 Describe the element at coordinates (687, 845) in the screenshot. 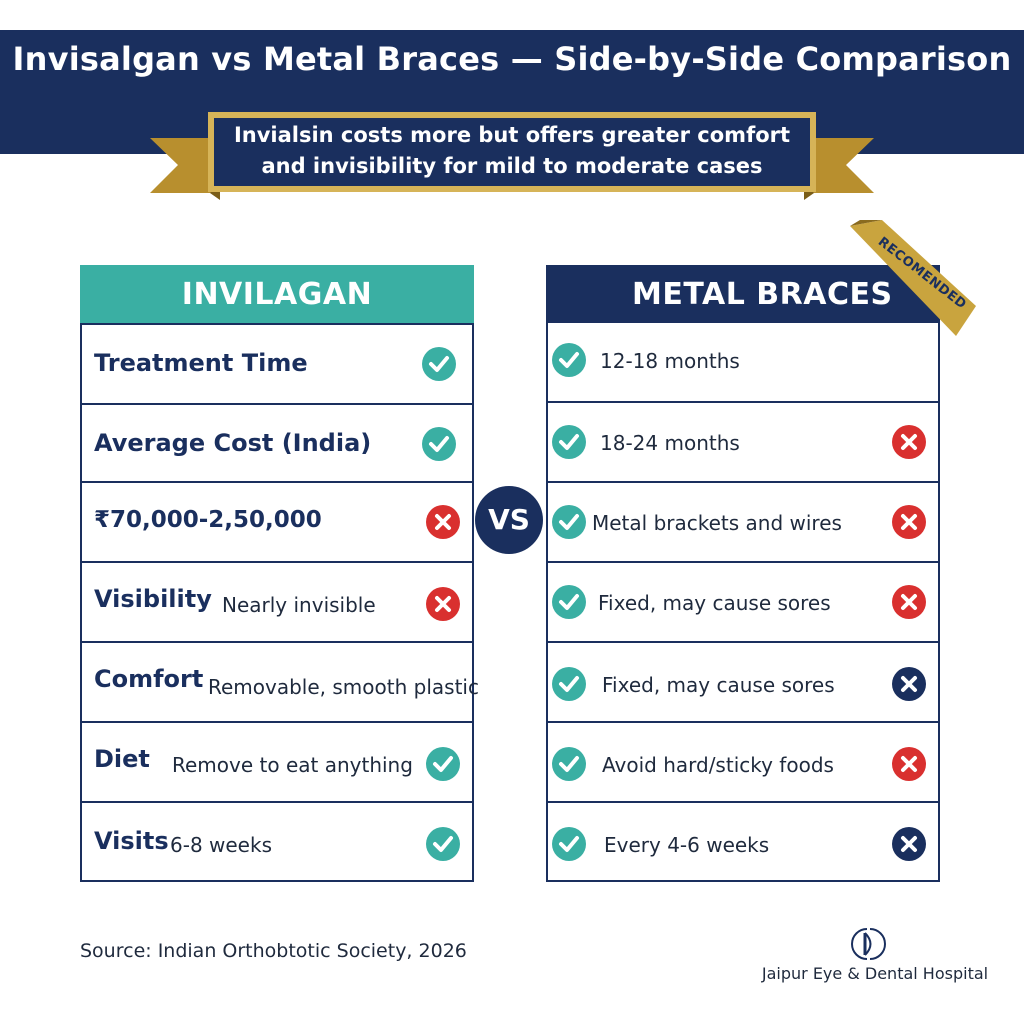

I see `row-value: Every 4-6 weeks` at that location.